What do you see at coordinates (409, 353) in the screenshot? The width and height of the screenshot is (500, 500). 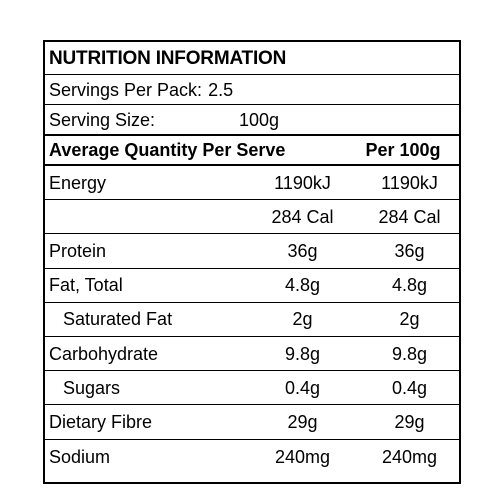 I see `per-100g-value: 9.8g` at bounding box center [409, 353].